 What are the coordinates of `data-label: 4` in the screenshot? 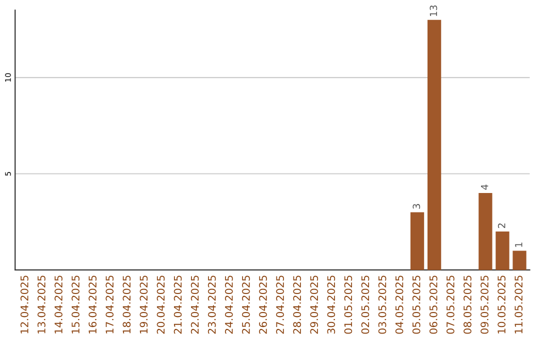 It's located at (484, 187).